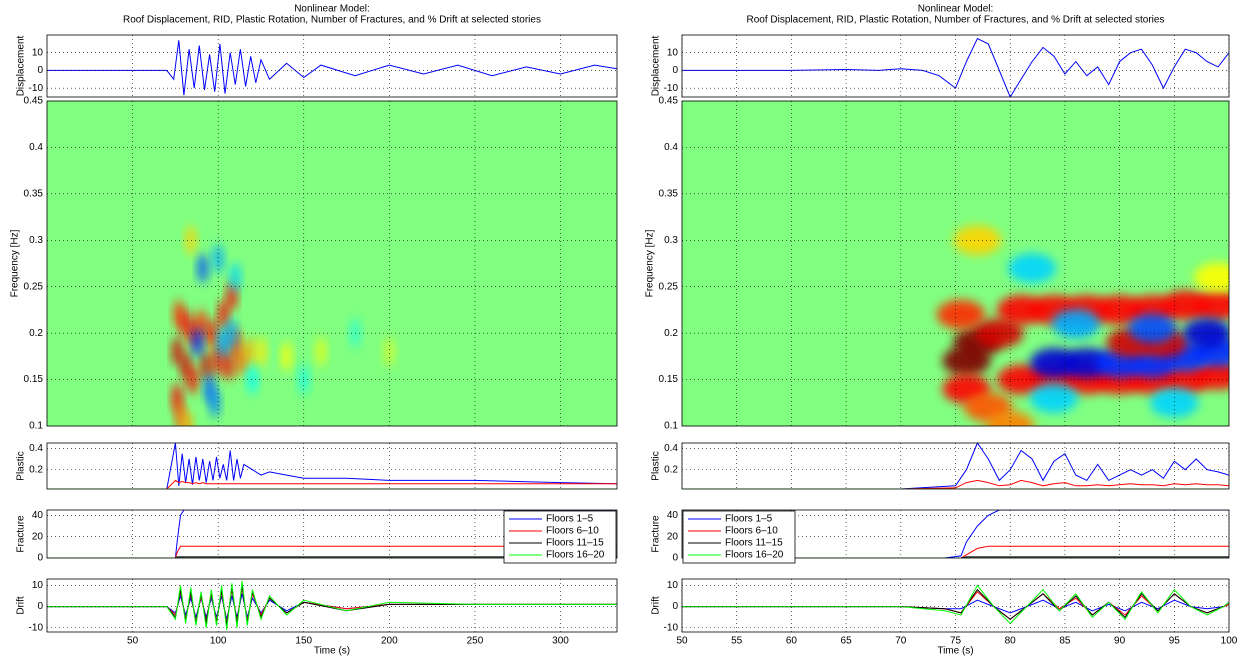 This screenshot has height=657, width=1244. Describe the element at coordinates (671, 240) in the screenshot. I see `y-tick-label: 0.3` at that location.